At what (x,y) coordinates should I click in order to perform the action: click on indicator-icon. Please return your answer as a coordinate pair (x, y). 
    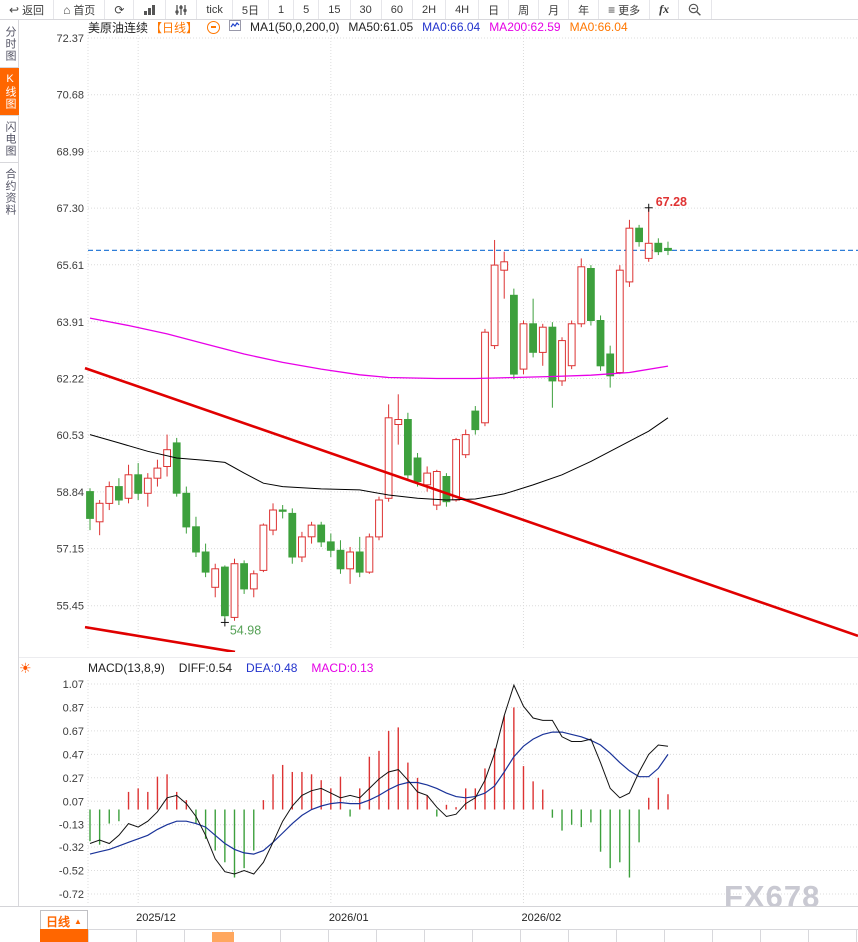
    Looking at the image, I should click on (235, 27).